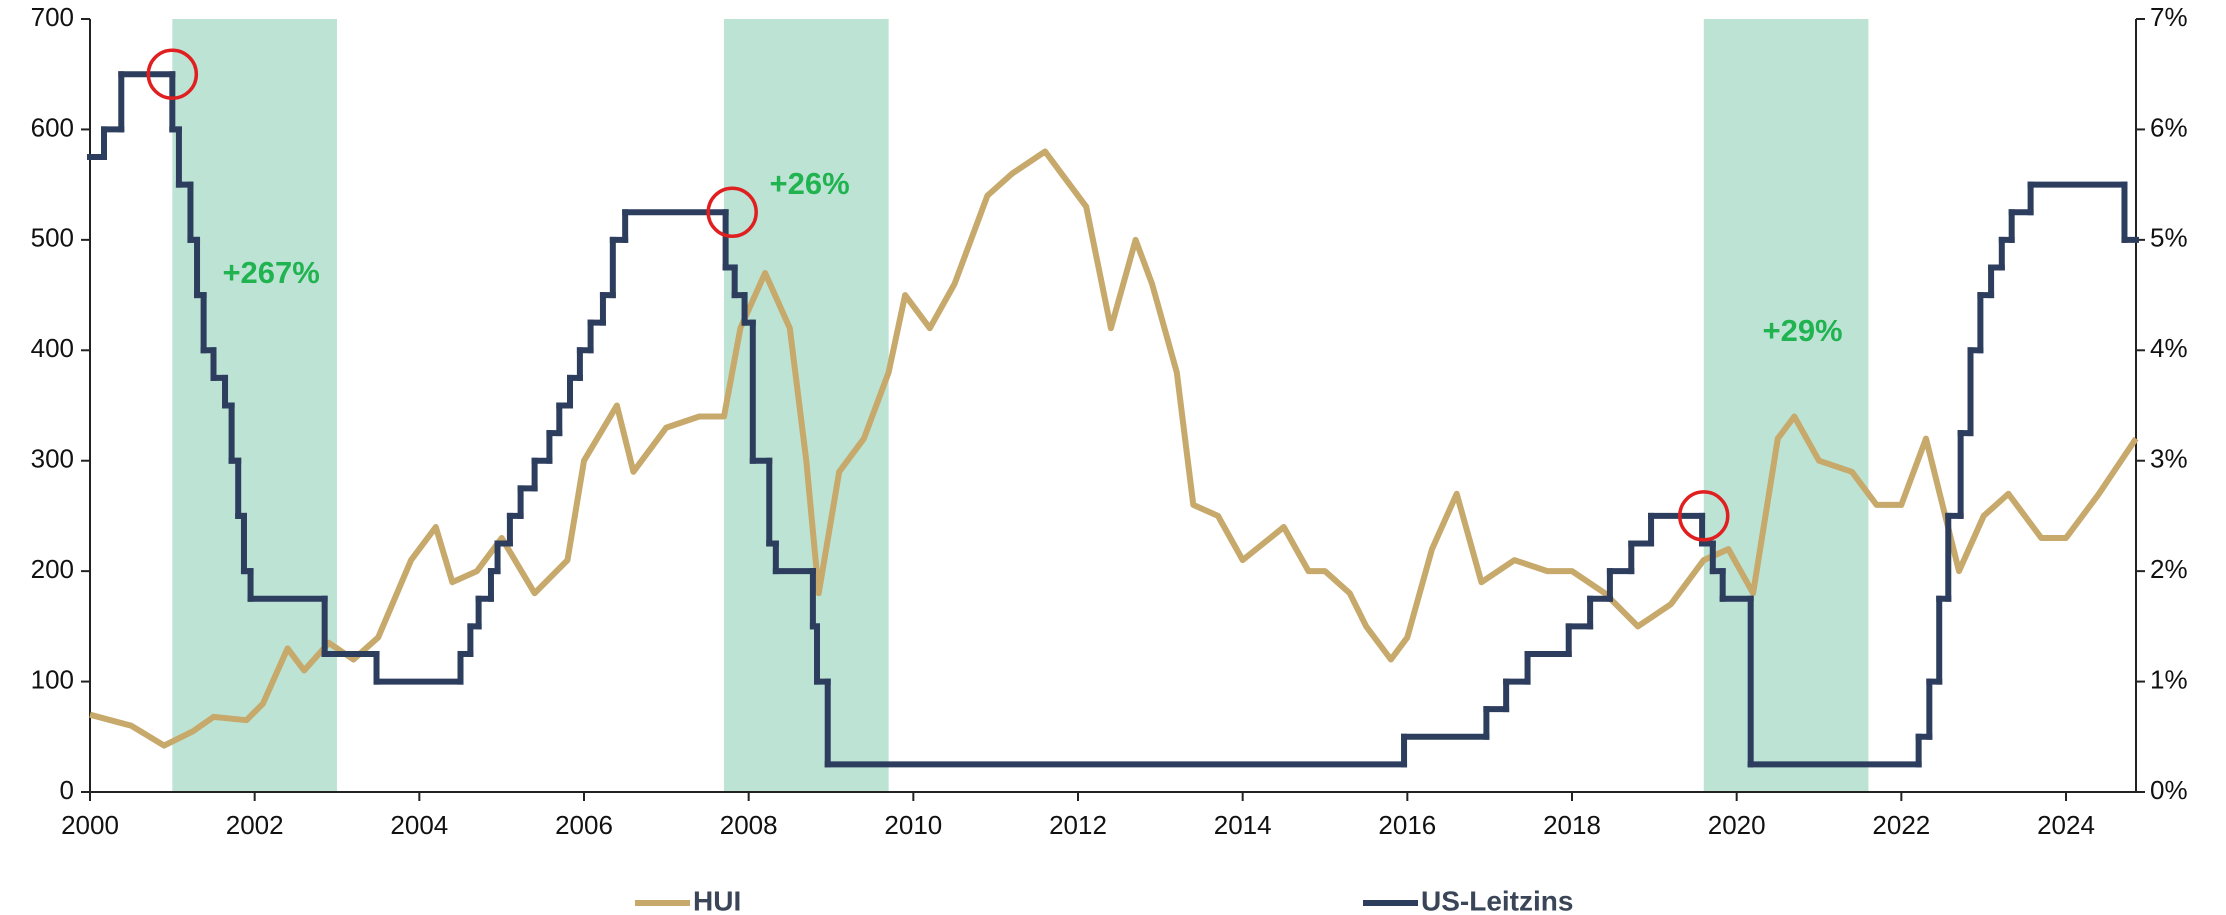 The image size is (2226, 915). Describe the element at coordinates (1901, 825) in the screenshot. I see `x-tick-label: 2022` at that location.